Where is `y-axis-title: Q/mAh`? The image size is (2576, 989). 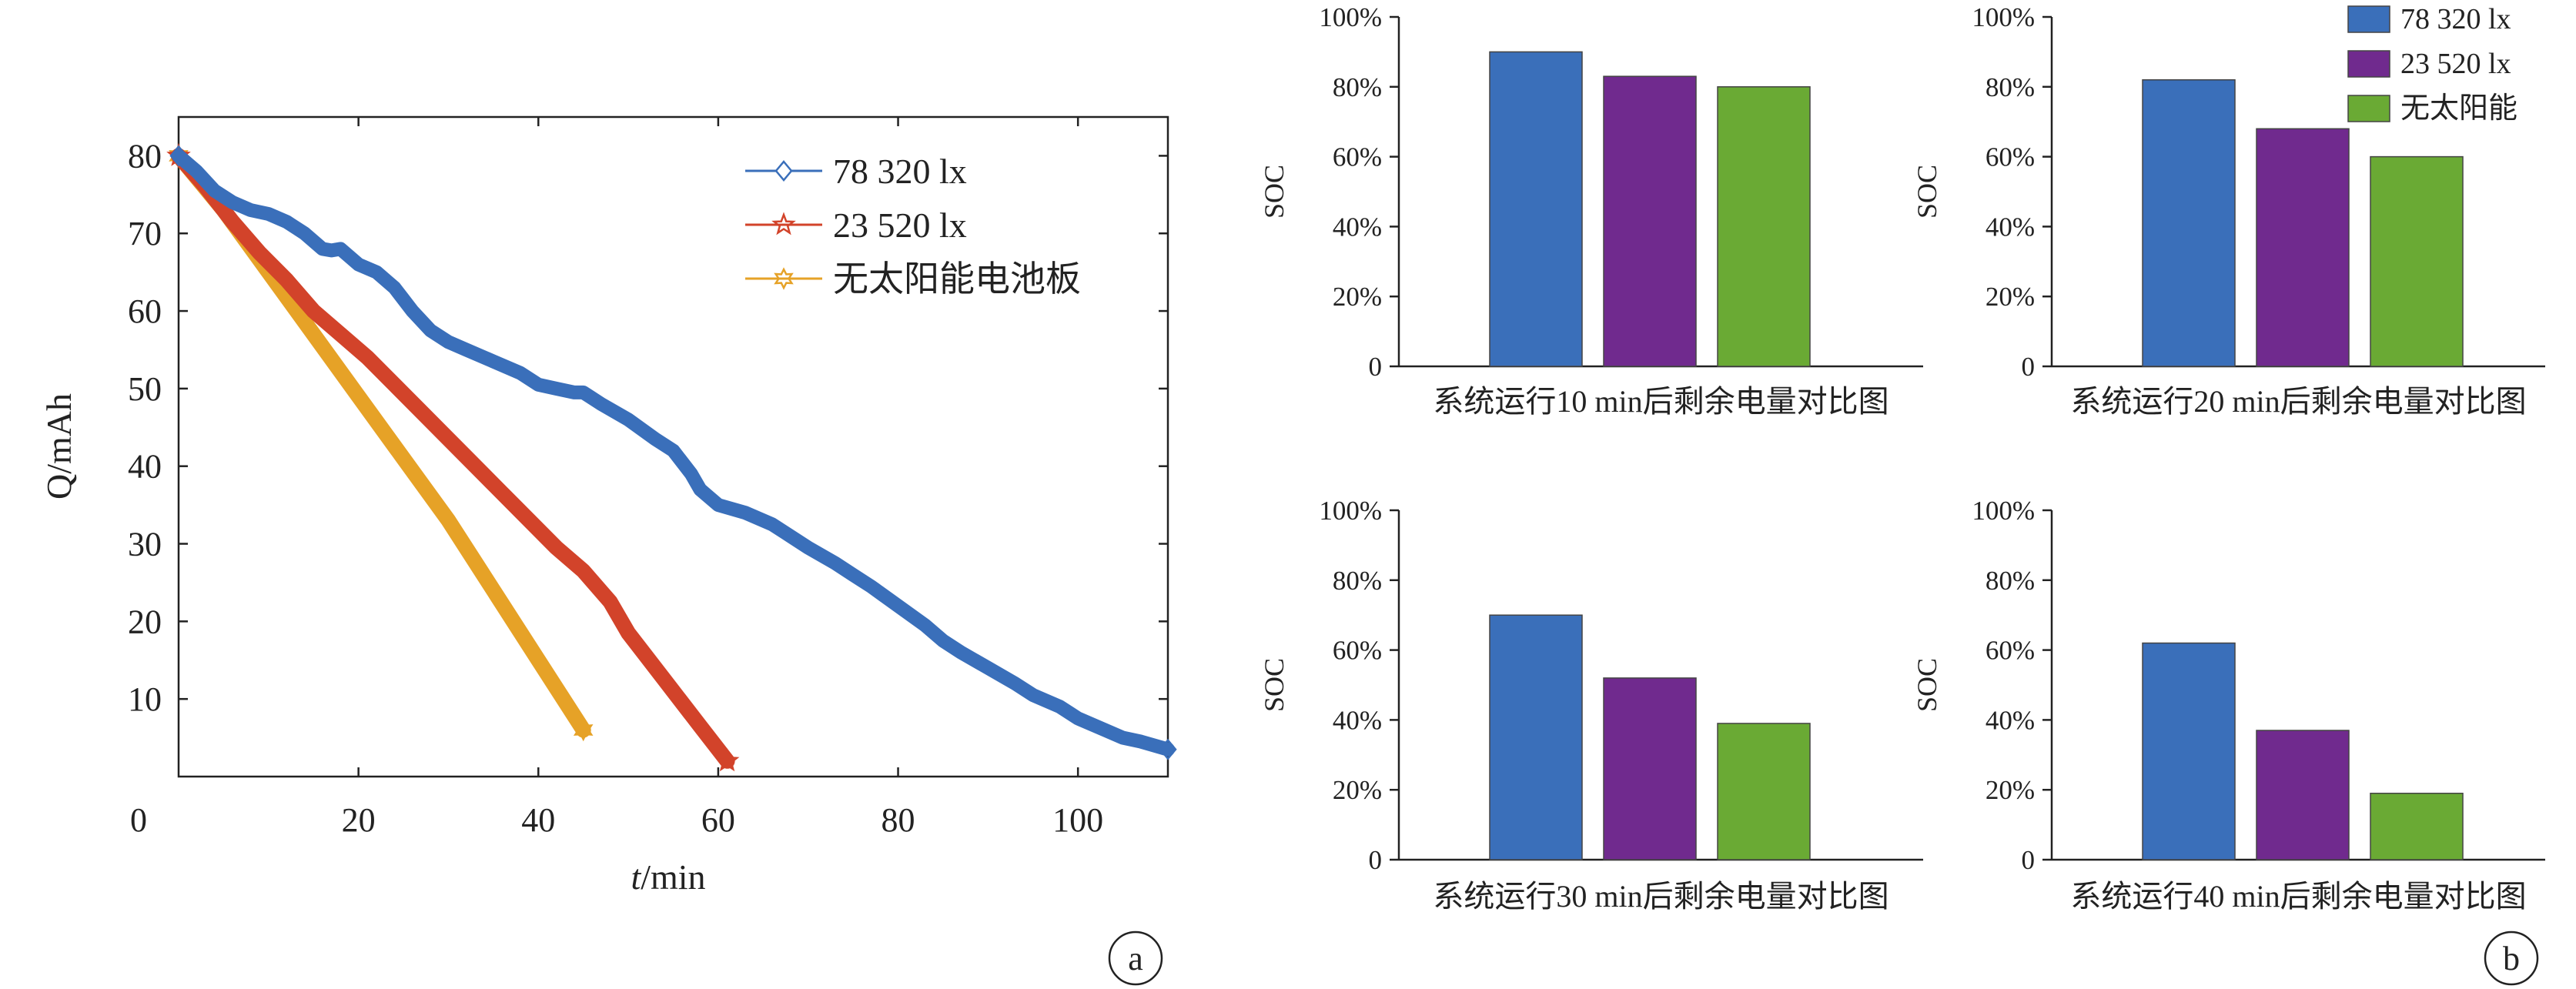 y-axis-title: Q/mAh is located at coordinates (59, 446).